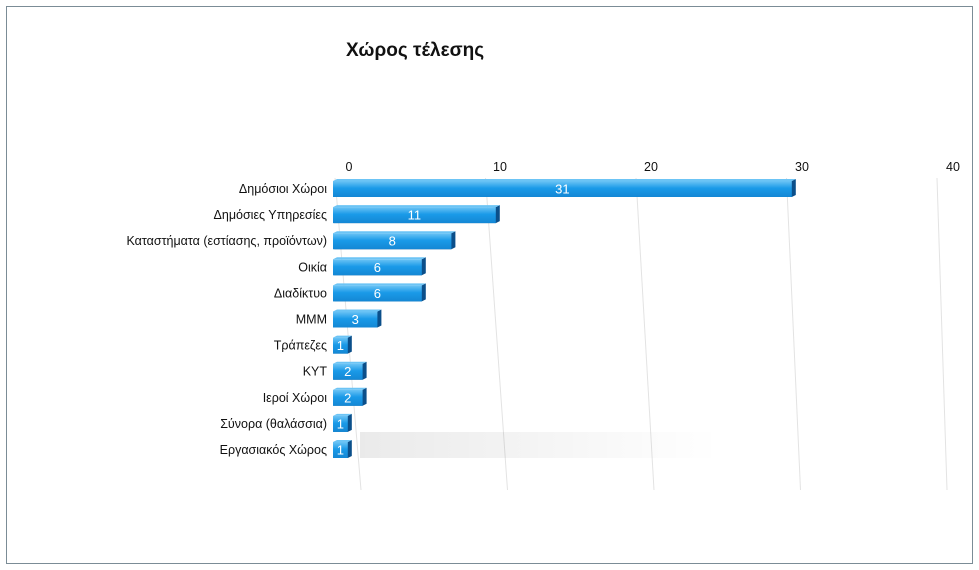  What do you see at coordinates (273, 450) in the screenshot?
I see `category-label: Εργασιακός Χώρος` at bounding box center [273, 450].